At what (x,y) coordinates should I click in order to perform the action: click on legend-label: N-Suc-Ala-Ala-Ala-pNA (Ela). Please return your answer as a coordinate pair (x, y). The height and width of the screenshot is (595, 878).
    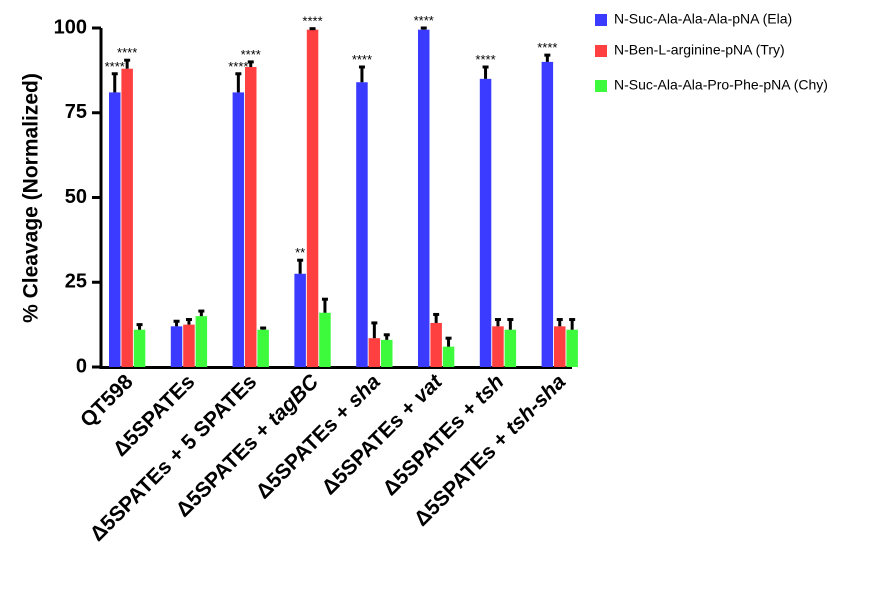
    Looking at the image, I should click on (703, 19).